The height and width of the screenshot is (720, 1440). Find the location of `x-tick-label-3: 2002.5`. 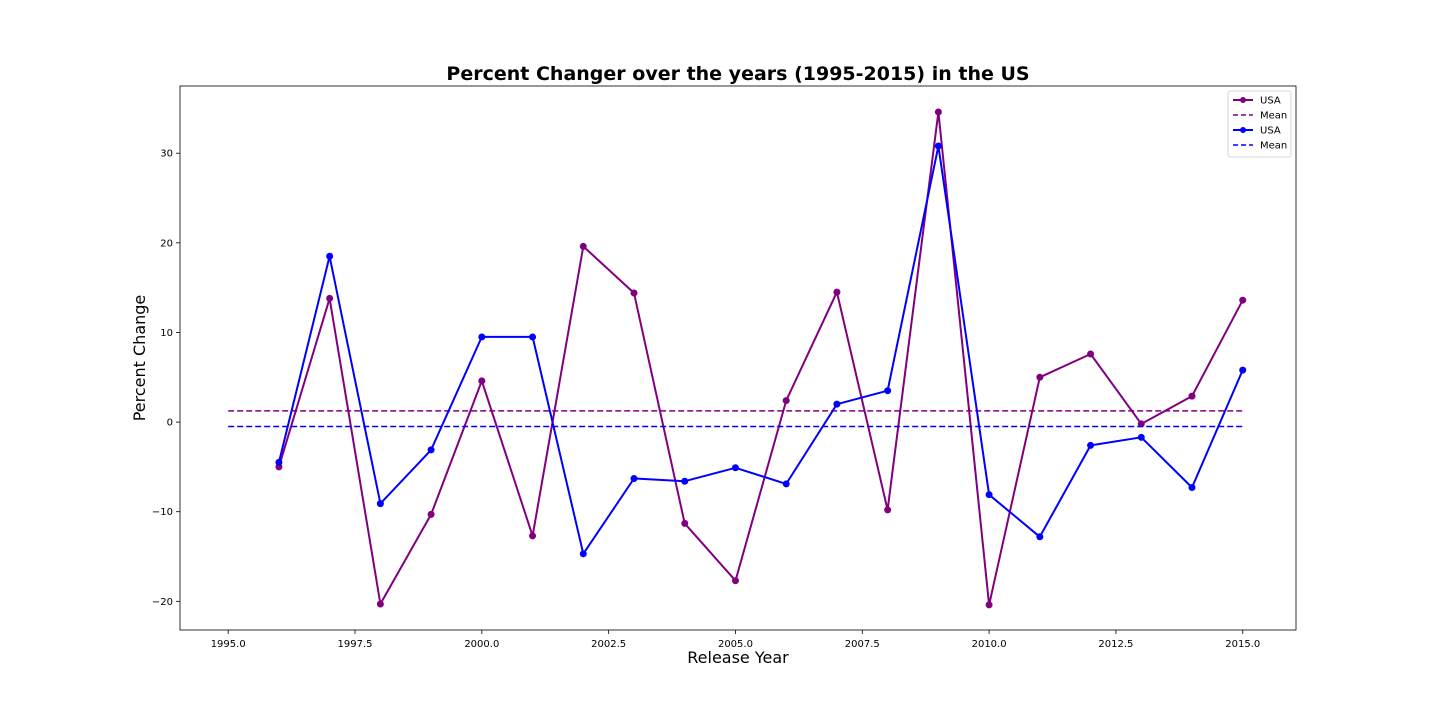

x-tick-label-3: 2002.5 is located at coordinates (608, 644).